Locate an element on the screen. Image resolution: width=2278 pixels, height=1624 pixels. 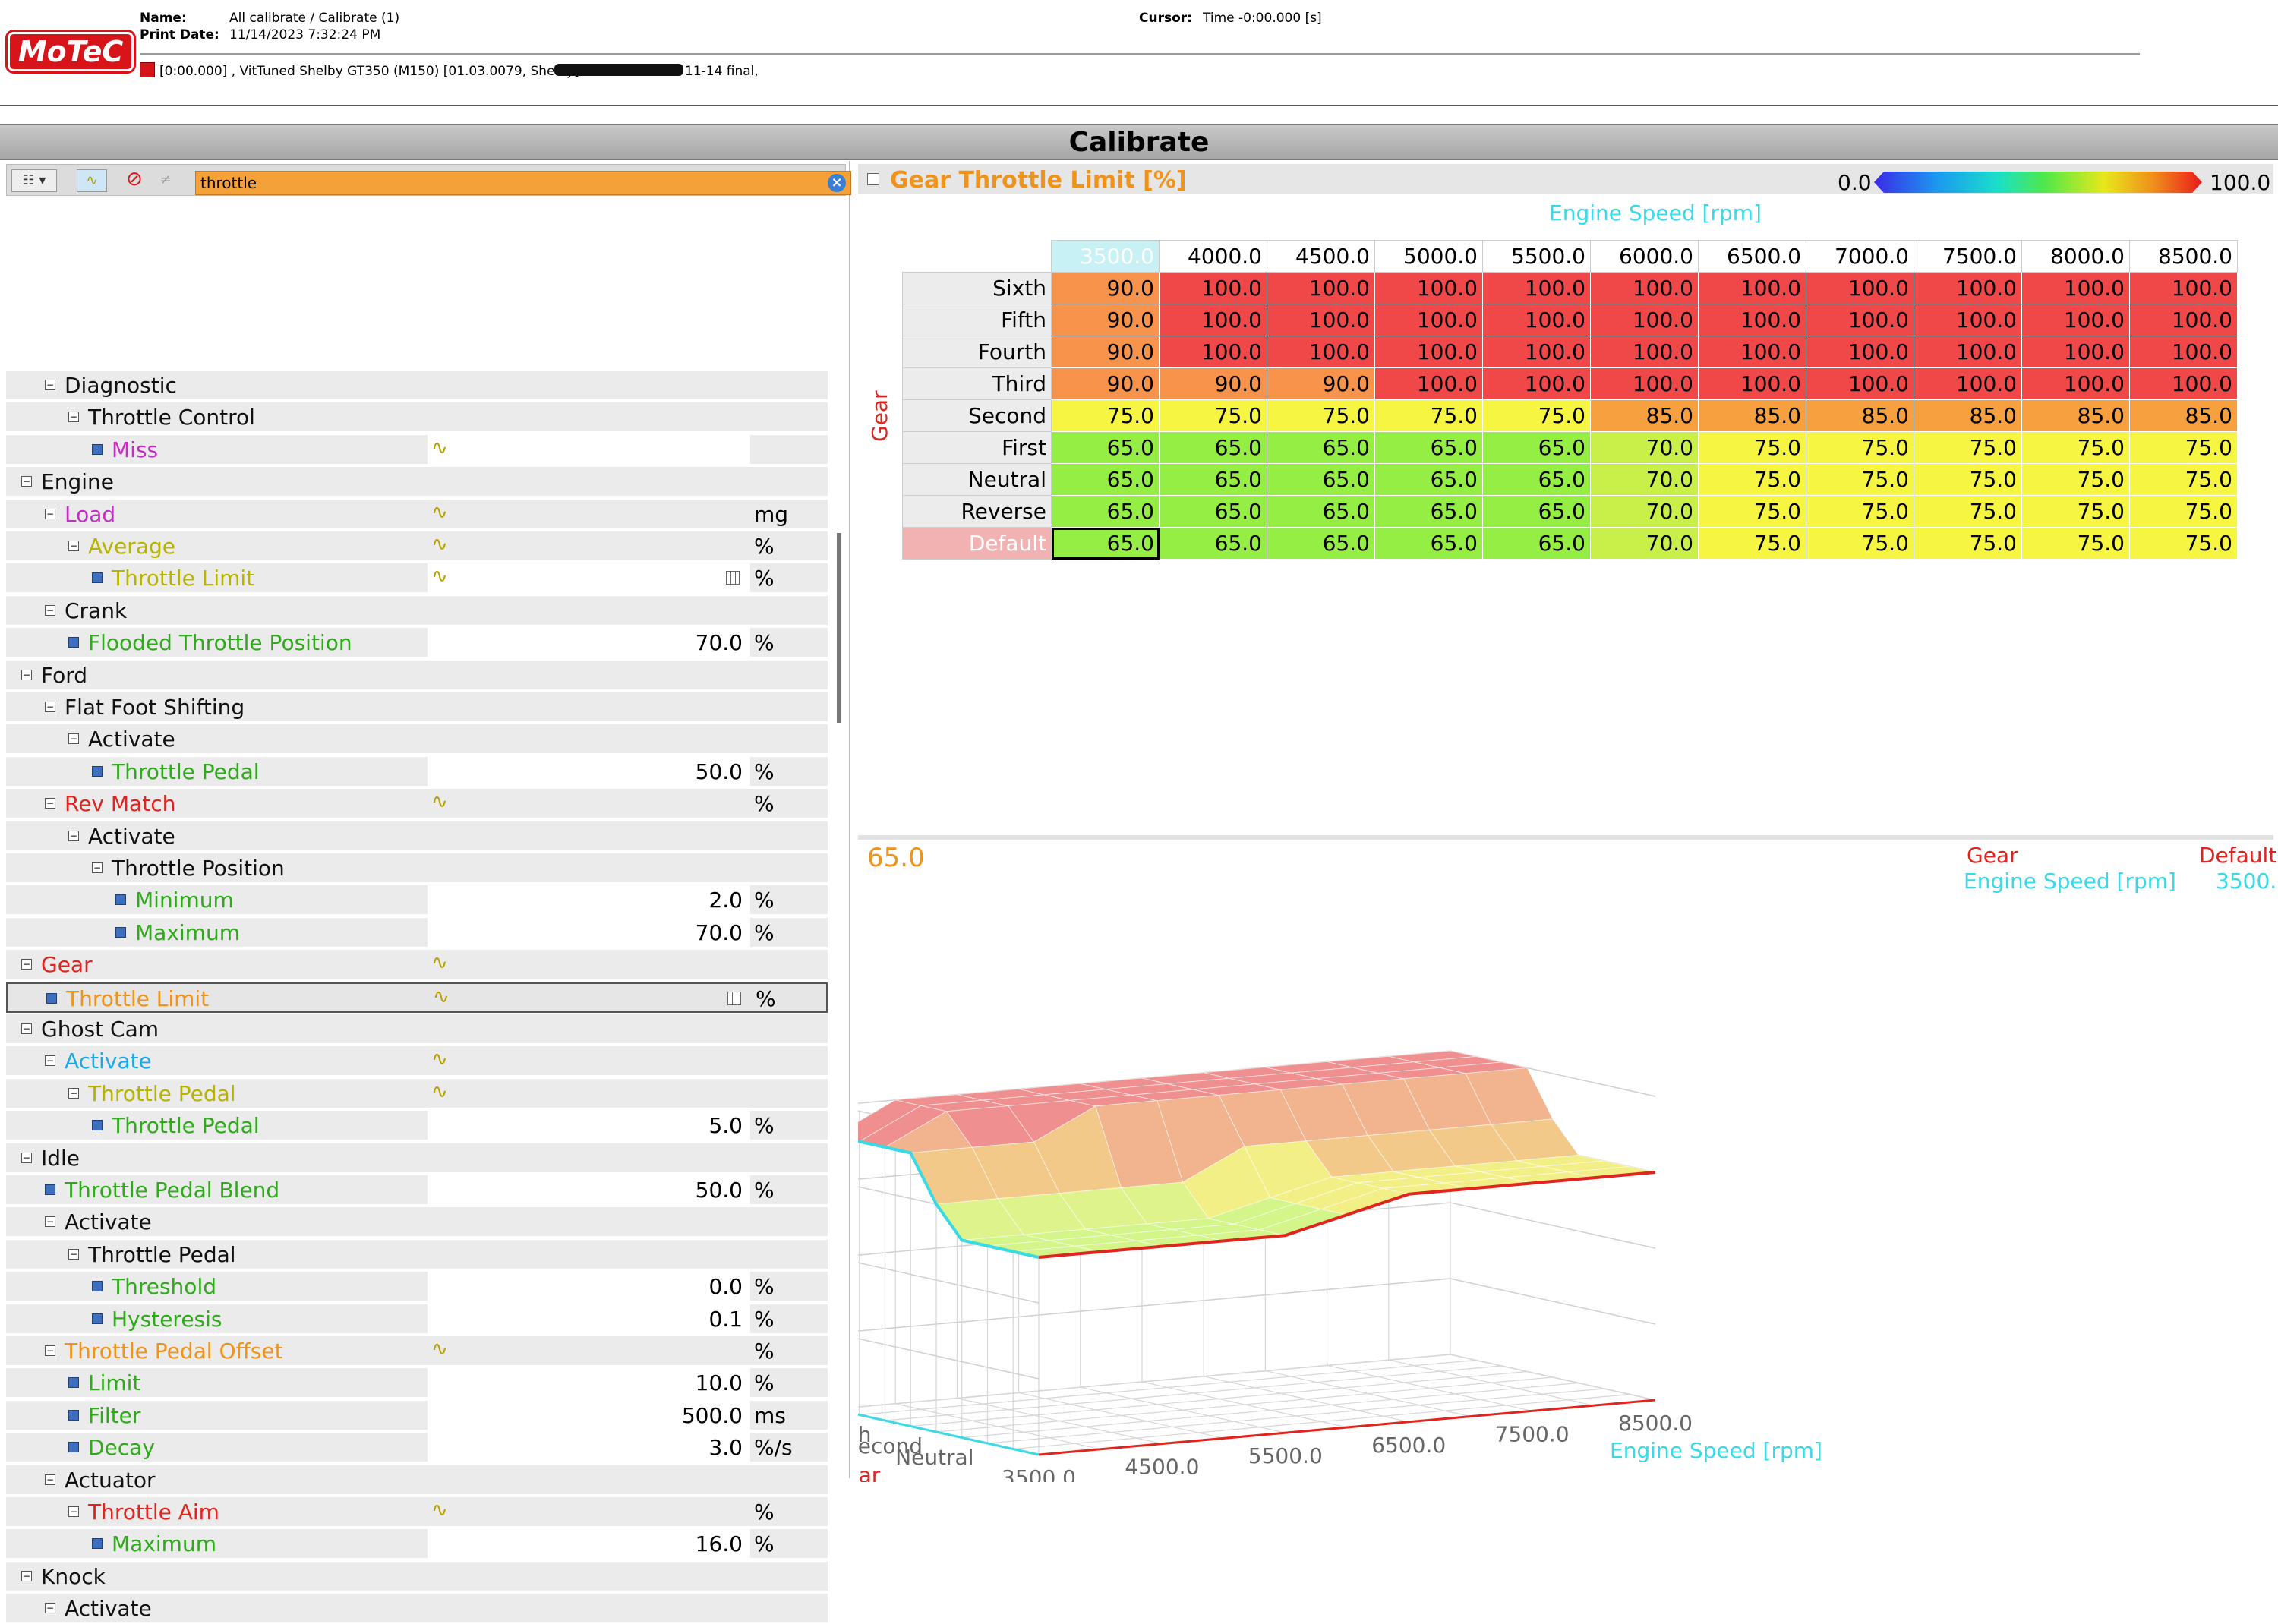
tree-row: Threshold 0.0% is located at coordinates (417, 1287).